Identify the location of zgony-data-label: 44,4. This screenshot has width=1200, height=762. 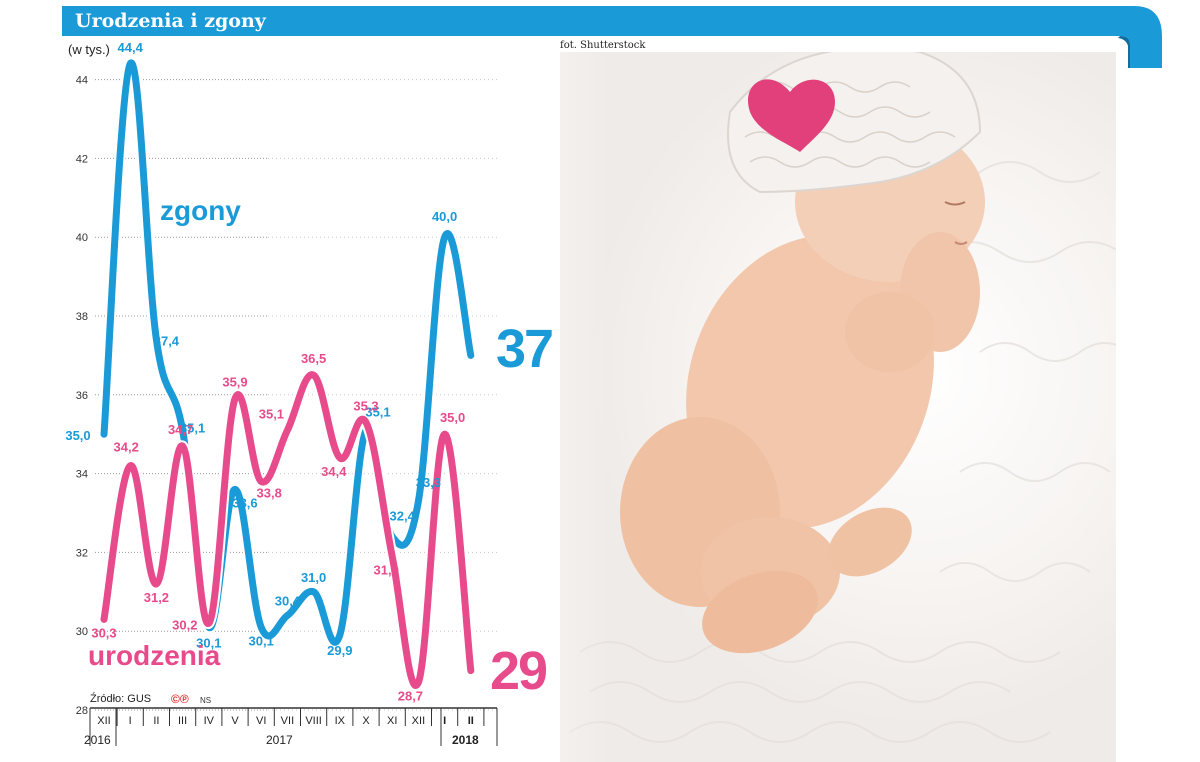
(131, 47).